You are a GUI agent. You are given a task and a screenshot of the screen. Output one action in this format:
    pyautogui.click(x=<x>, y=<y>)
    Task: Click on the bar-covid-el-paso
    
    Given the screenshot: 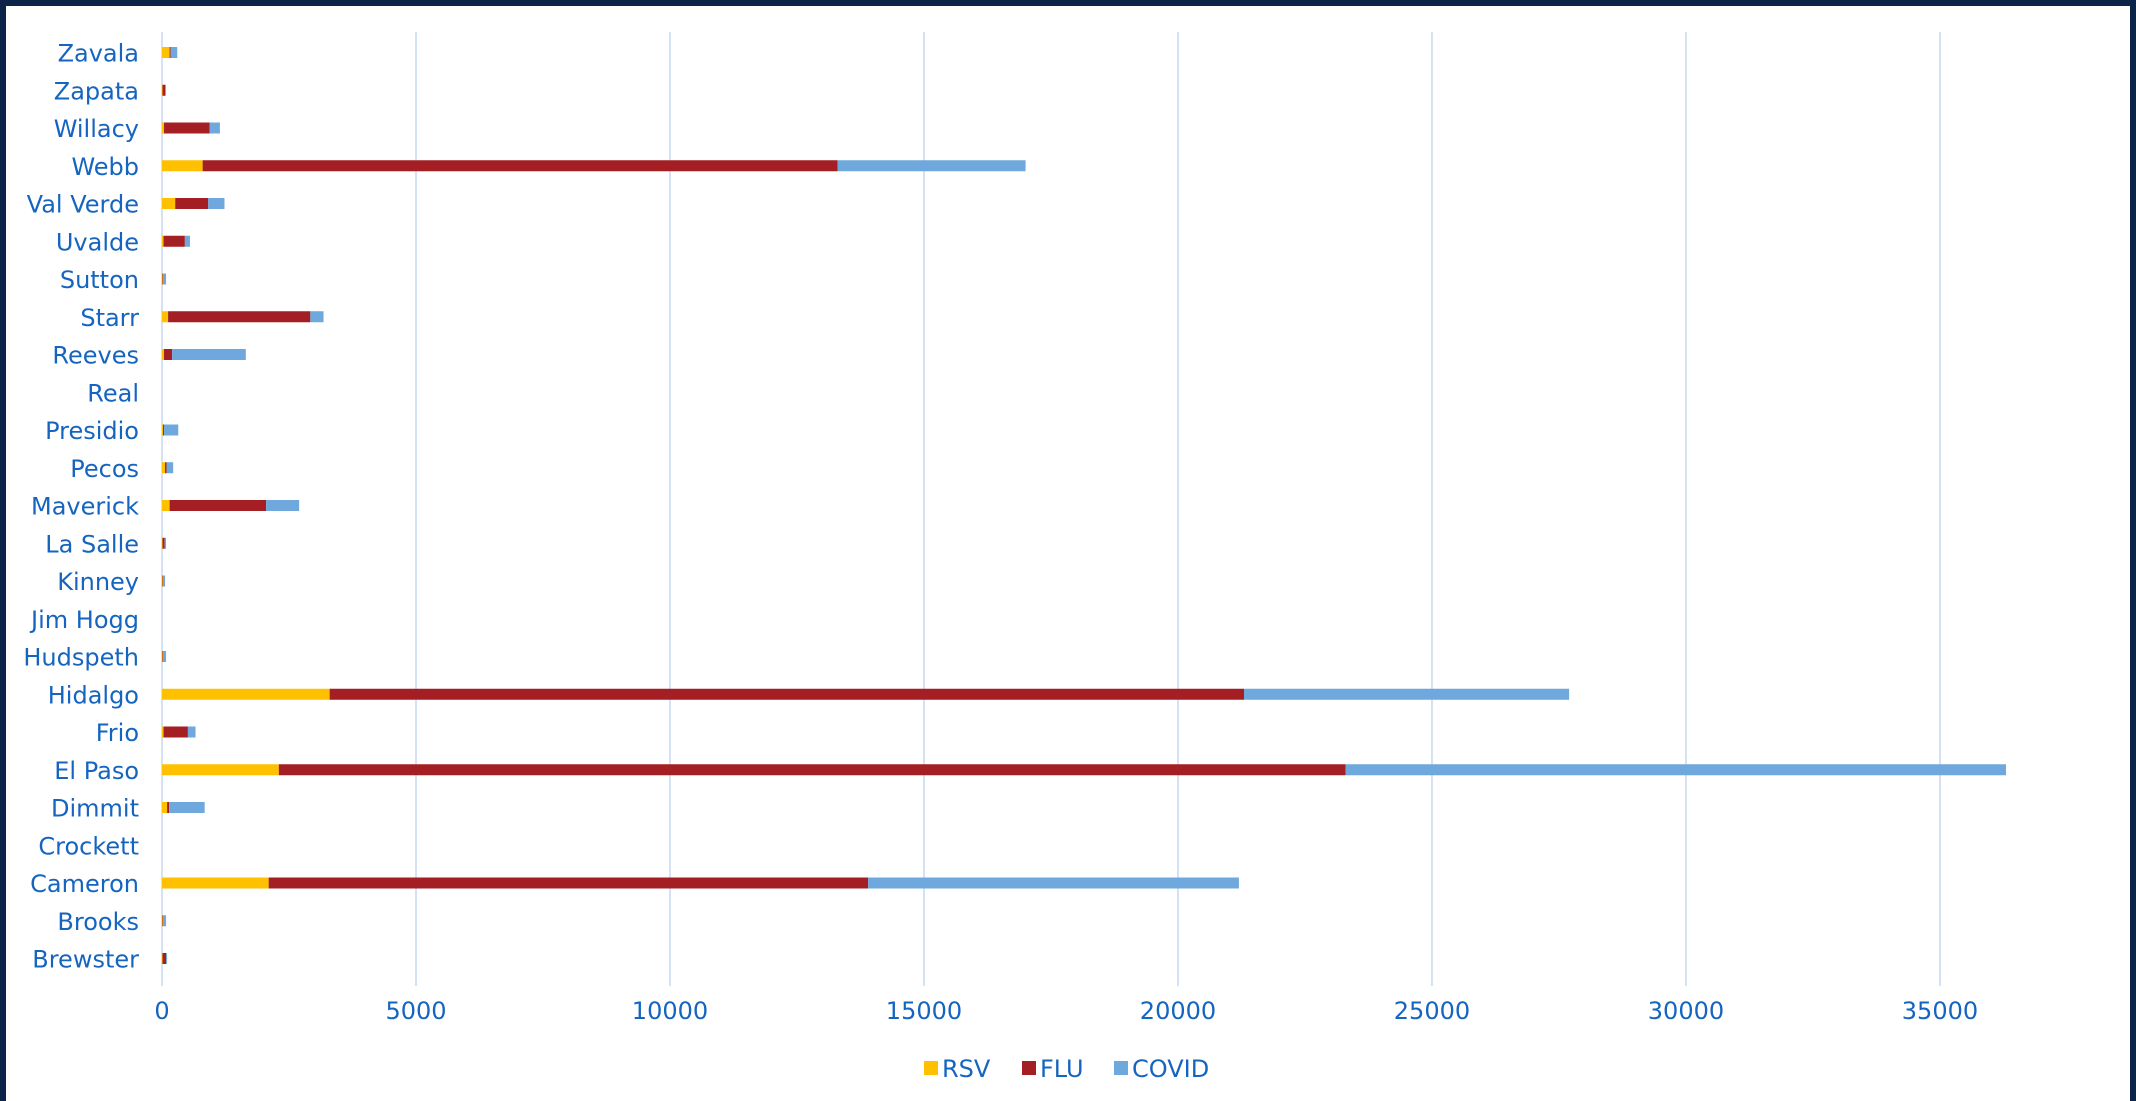 What is the action you would take?
    pyautogui.click(x=1675, y=770)
    